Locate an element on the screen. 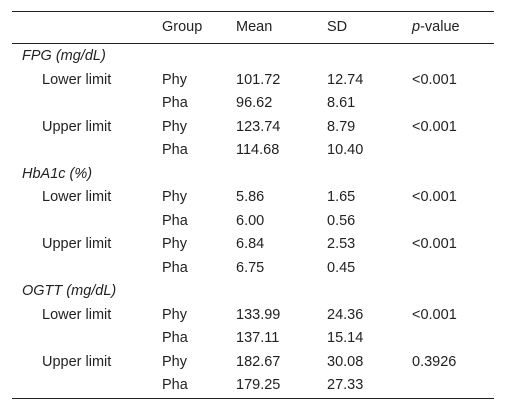  cell-sd: 15.14 is located at coordinates (345, 338).